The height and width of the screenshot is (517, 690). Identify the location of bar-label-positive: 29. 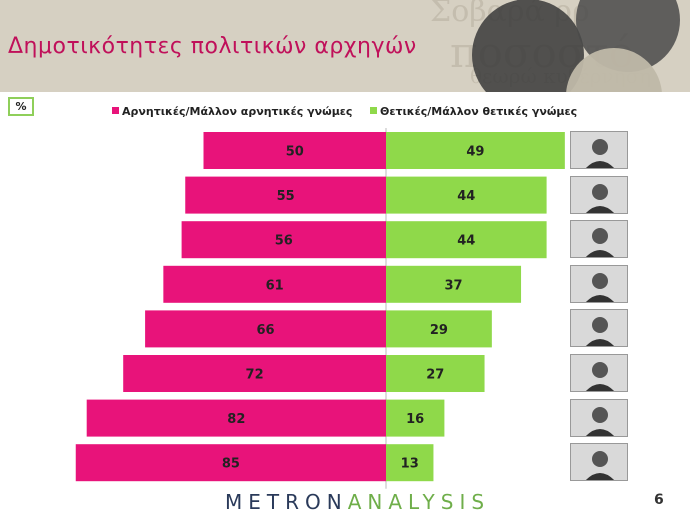
(439, 330).